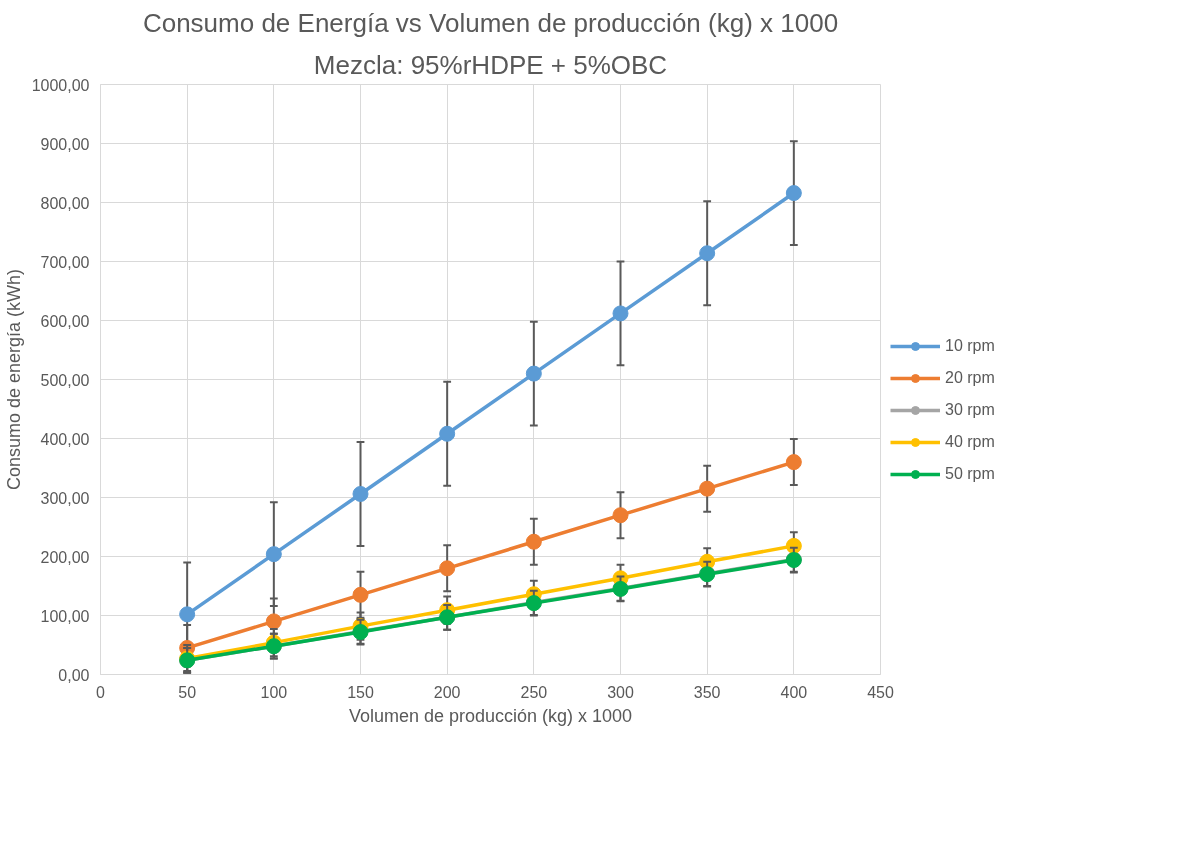 Image resolution: width=1201 pixels, height=864 pixels. Describe the element at coordinates (65, 321) in the screenshot. I see `y-tick-label: 600,00` at that location.